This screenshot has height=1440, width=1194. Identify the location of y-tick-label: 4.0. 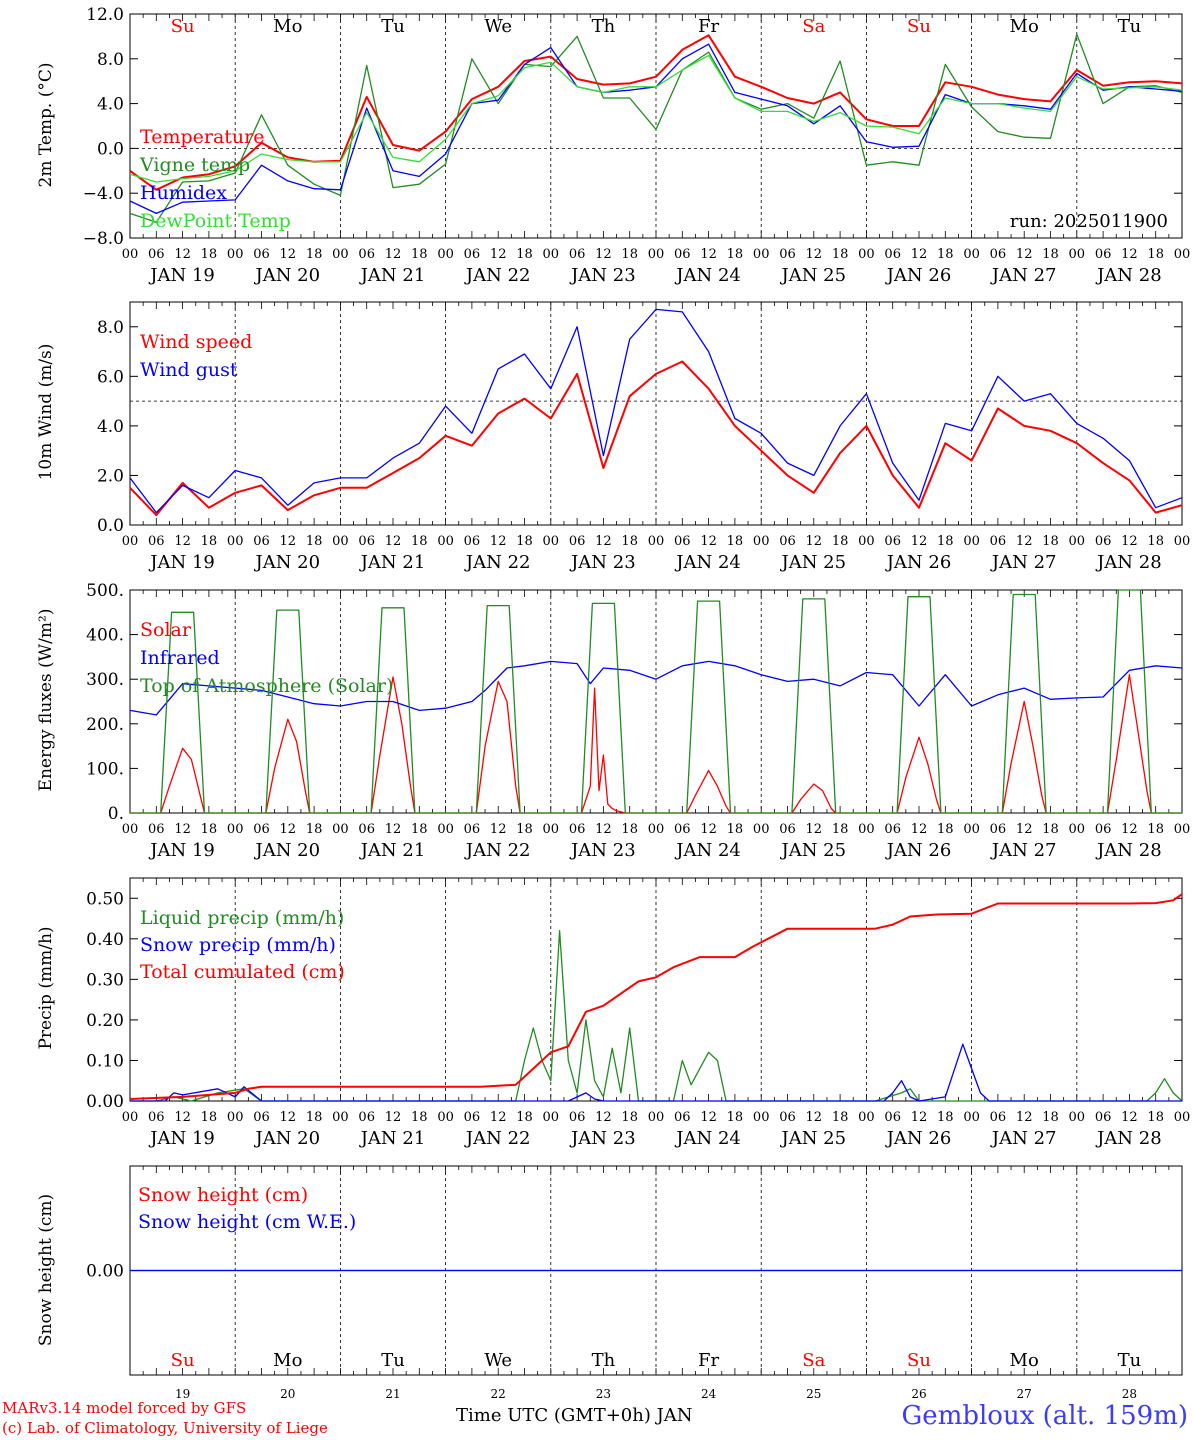
(110, 105).